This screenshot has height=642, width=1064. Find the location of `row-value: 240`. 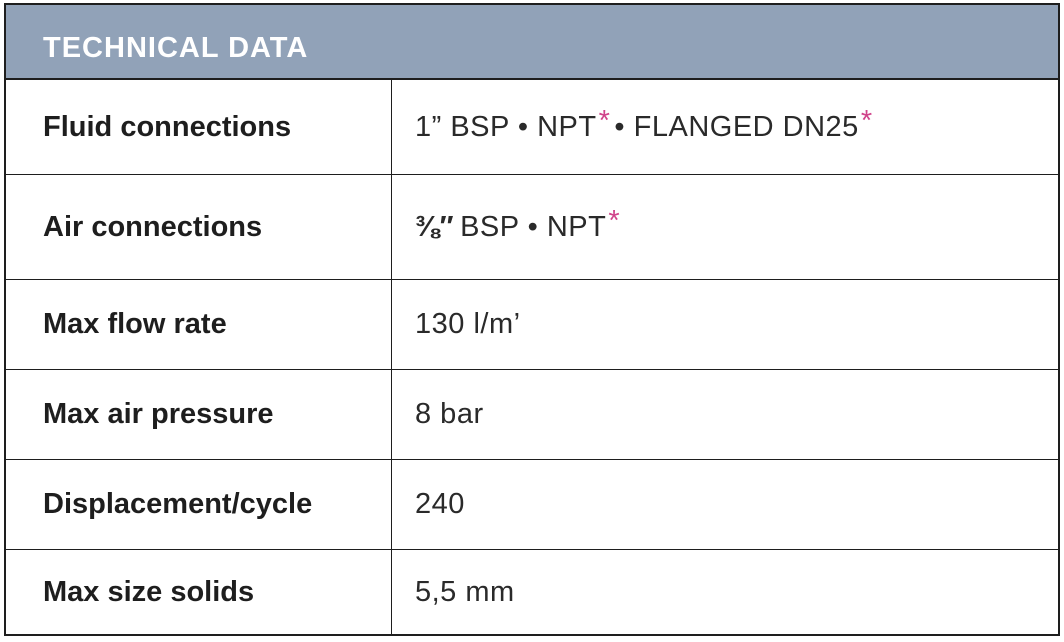

row-value: 240 is located at coordinates (440, 504).